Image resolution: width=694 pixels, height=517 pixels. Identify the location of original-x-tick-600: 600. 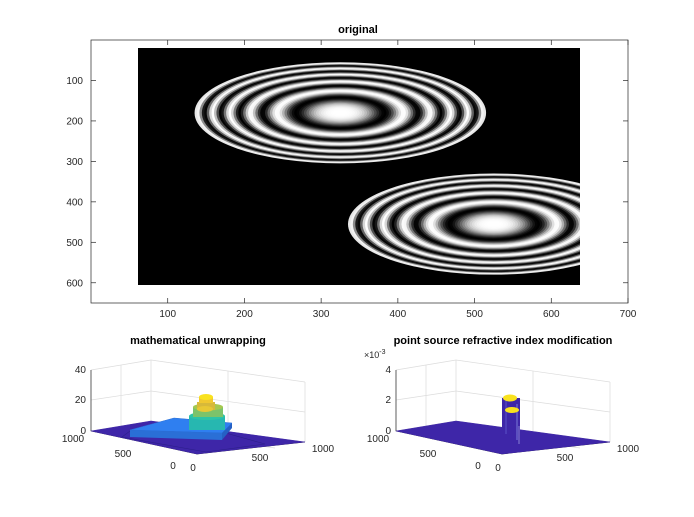
(551, 314).